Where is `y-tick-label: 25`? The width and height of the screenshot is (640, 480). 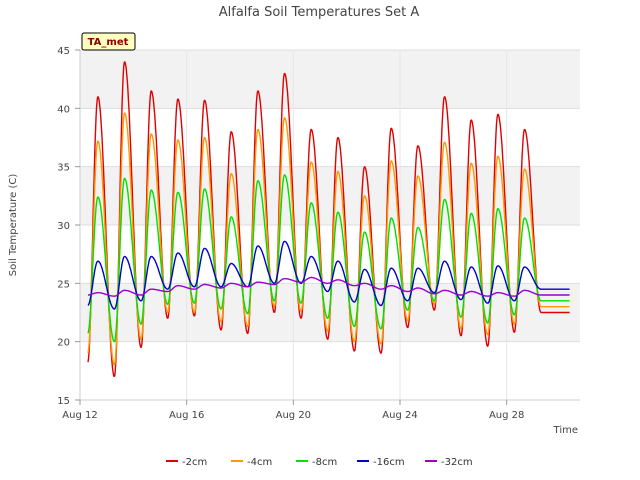 y-tick-label: 25 is located at coordinates (63, 284).